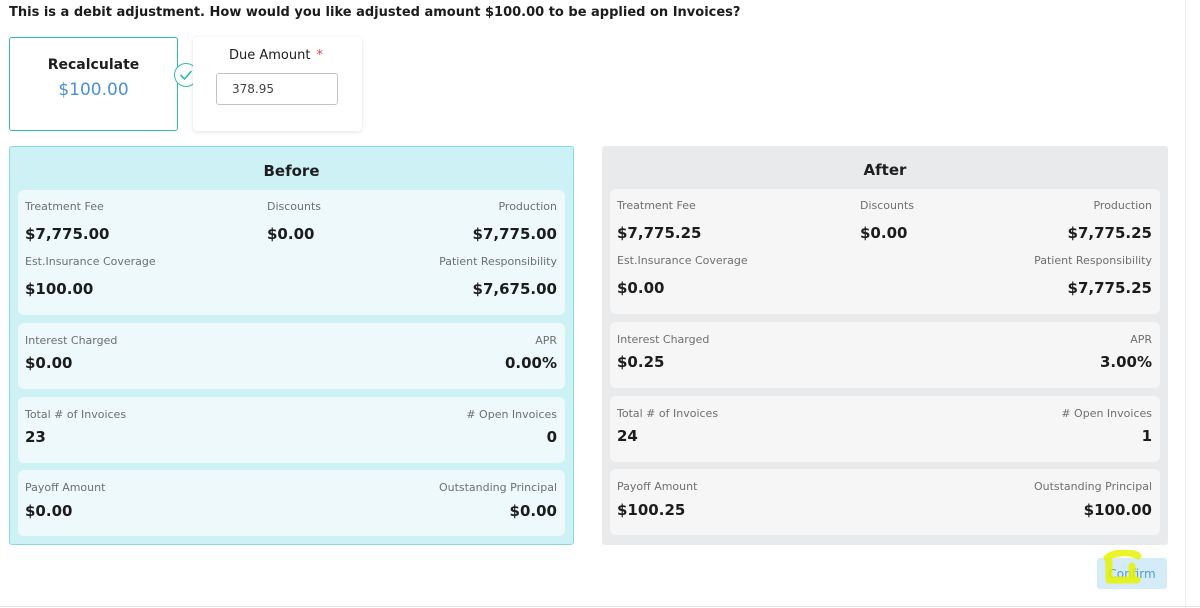 This screenshot has width=1200, height=608. Describe the element at coordinates (1185, 304) in the screenshot. I see `content-edge-divider` at that location.